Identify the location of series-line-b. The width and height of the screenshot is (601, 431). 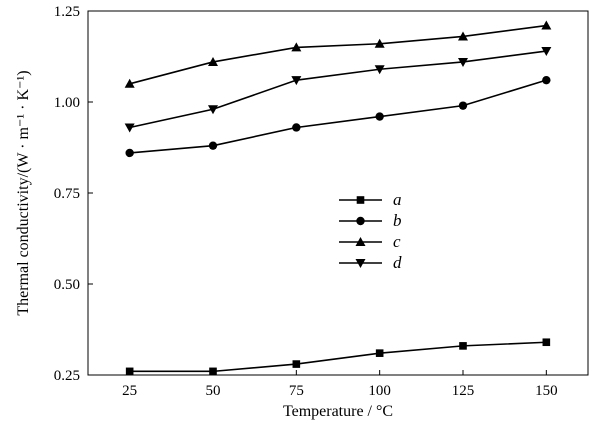
(338, 116).